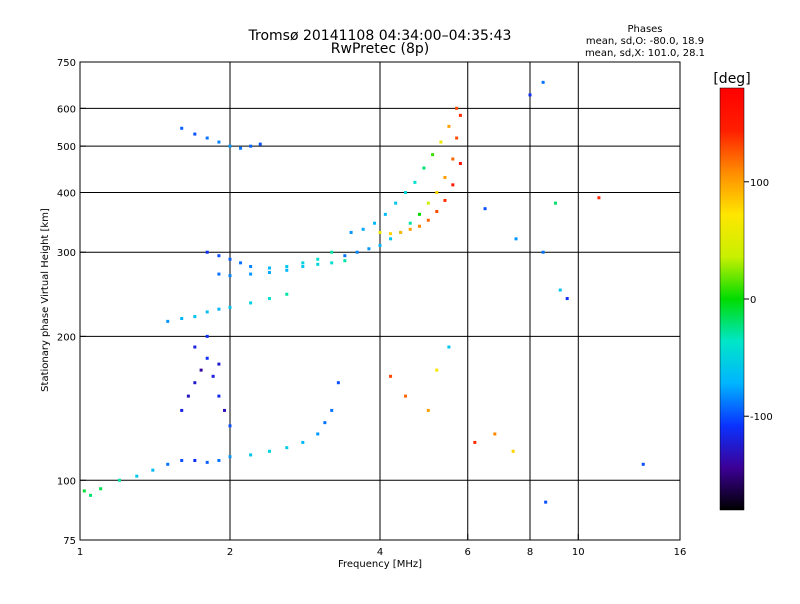  Describe the element at coordinates (645, 41) in the screenshot. I see `info-line-o: mean, sd,O: -80.0, 18.9` at that location.